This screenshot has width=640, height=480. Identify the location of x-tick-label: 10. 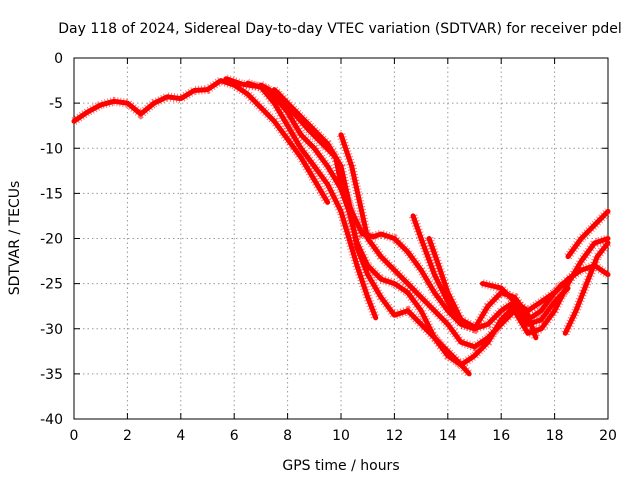
(341, 436).